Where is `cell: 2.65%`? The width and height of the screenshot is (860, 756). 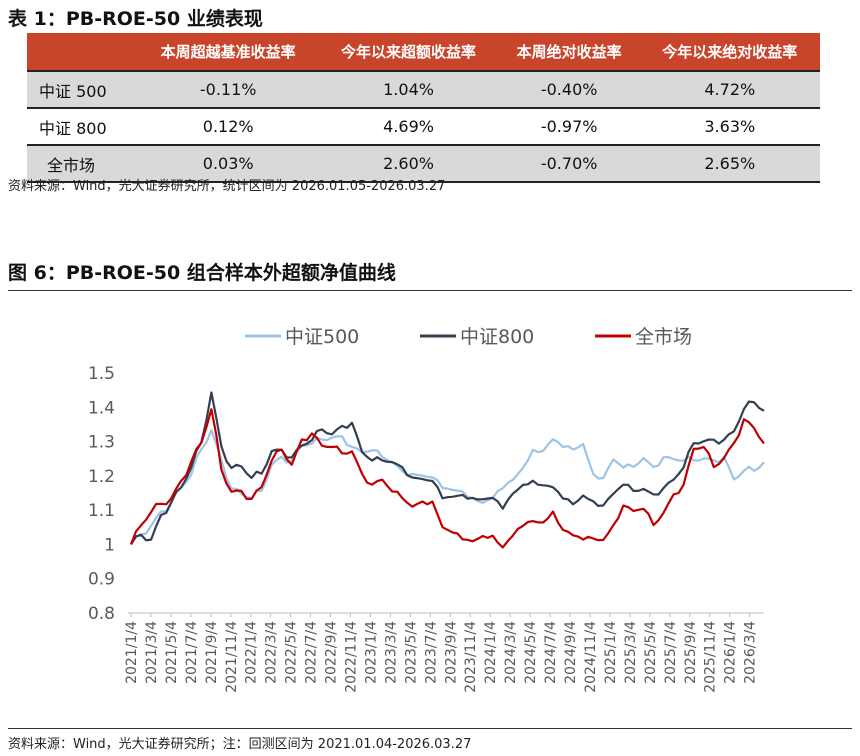
cell: 2.65% is located at coordinates (729, 164).